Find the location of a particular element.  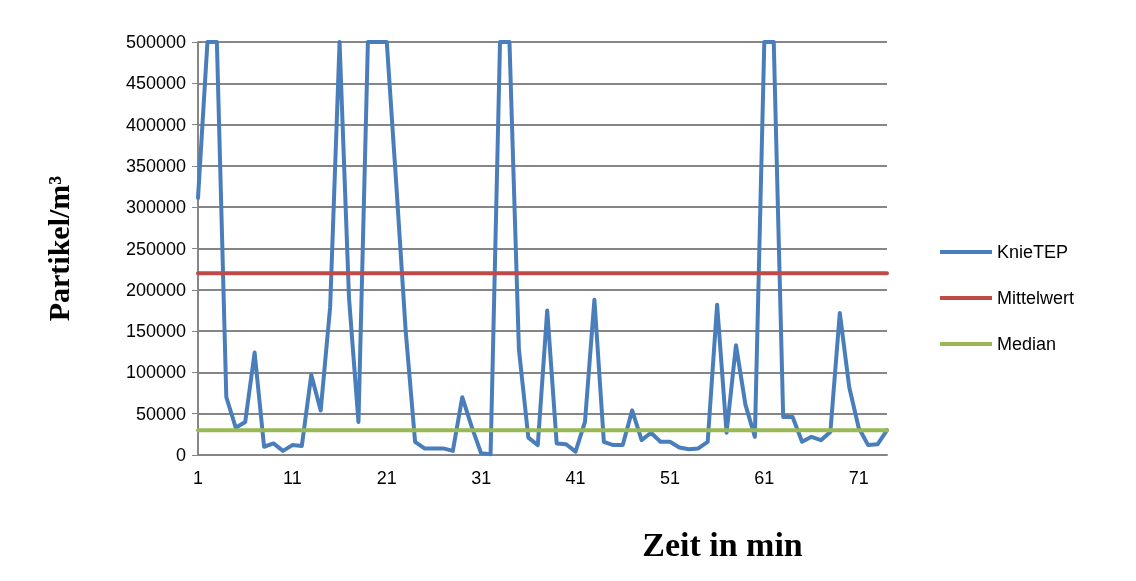

y-tick-label: 150000 is located at coordinates (155, 331).